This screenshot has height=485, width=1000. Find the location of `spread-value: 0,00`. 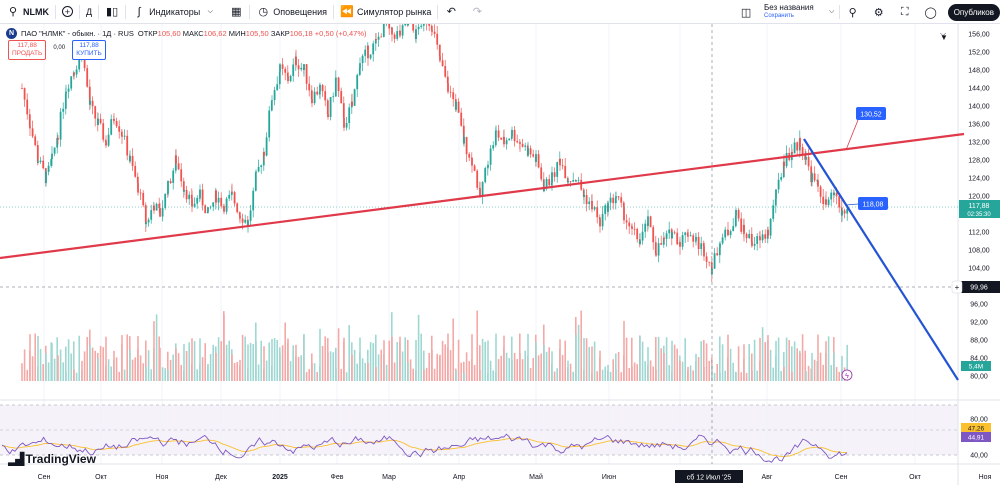

spread-value: 0,00 is located at coordinates (59, 48).